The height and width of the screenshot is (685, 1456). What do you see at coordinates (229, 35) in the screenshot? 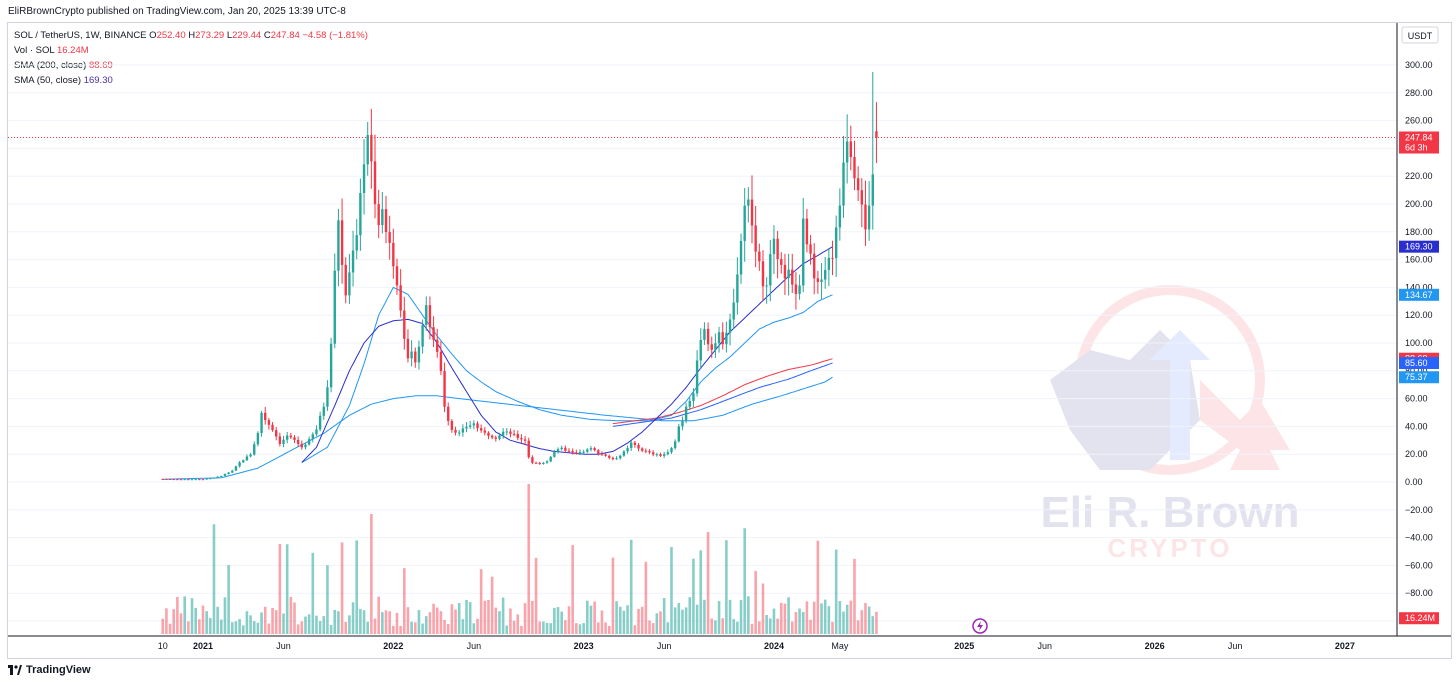
I see `low-label: L` at bounding box center [229, 35].